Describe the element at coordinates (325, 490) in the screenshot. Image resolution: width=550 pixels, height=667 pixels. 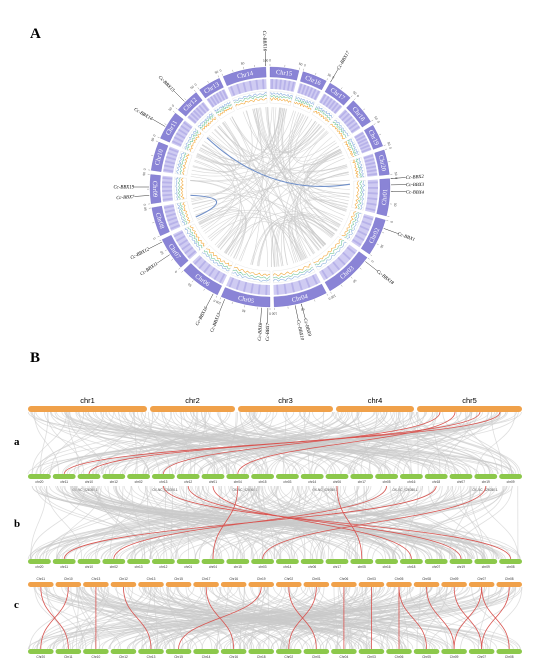
I see `row-b-top-label: OX-NC_026050.1` at that location.